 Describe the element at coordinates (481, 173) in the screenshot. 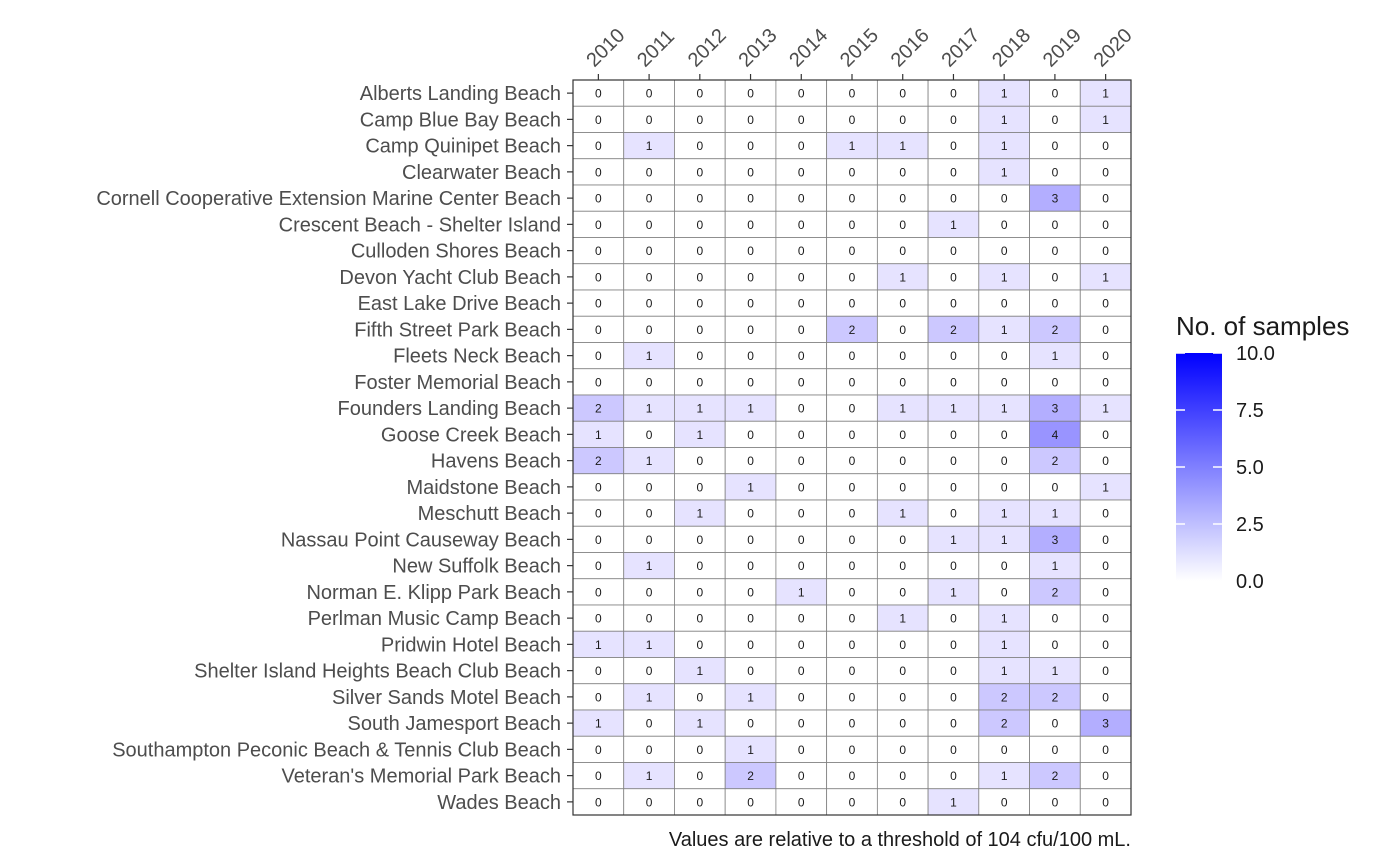

I see `row-label: Clearwater Beach` at that location.